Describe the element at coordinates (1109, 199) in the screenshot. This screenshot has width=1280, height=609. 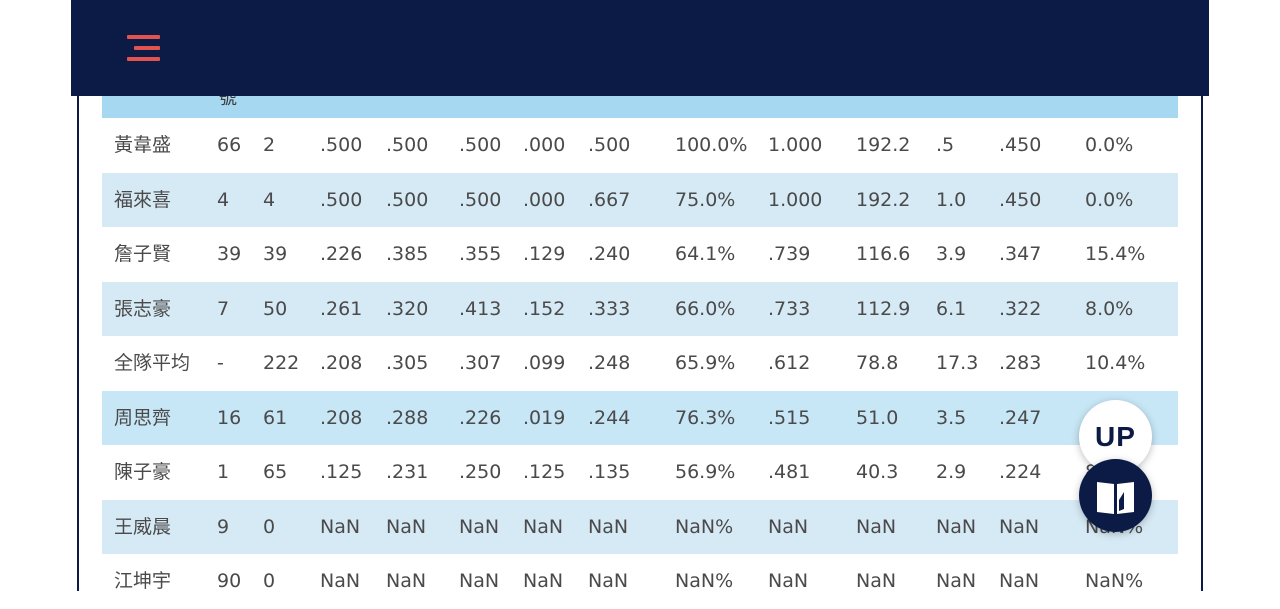
I see `stat-cell: 0.0%` at that location.